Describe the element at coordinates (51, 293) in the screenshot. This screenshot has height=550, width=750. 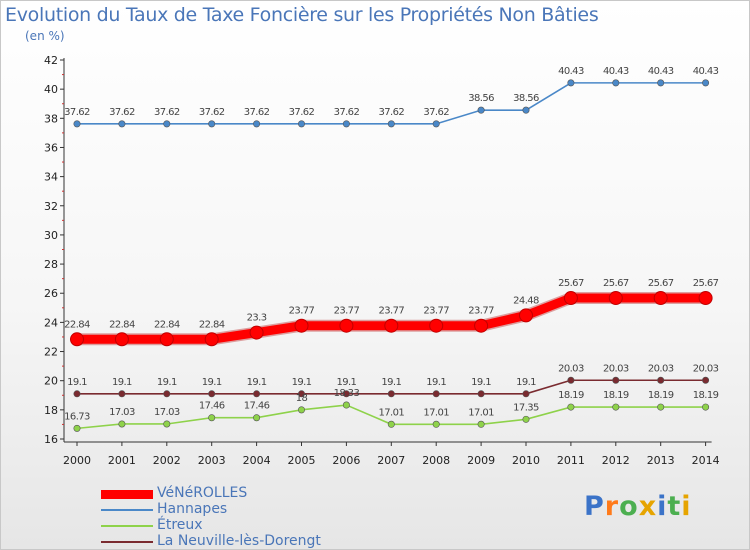
I see `y-tick-label: 26` at that location.